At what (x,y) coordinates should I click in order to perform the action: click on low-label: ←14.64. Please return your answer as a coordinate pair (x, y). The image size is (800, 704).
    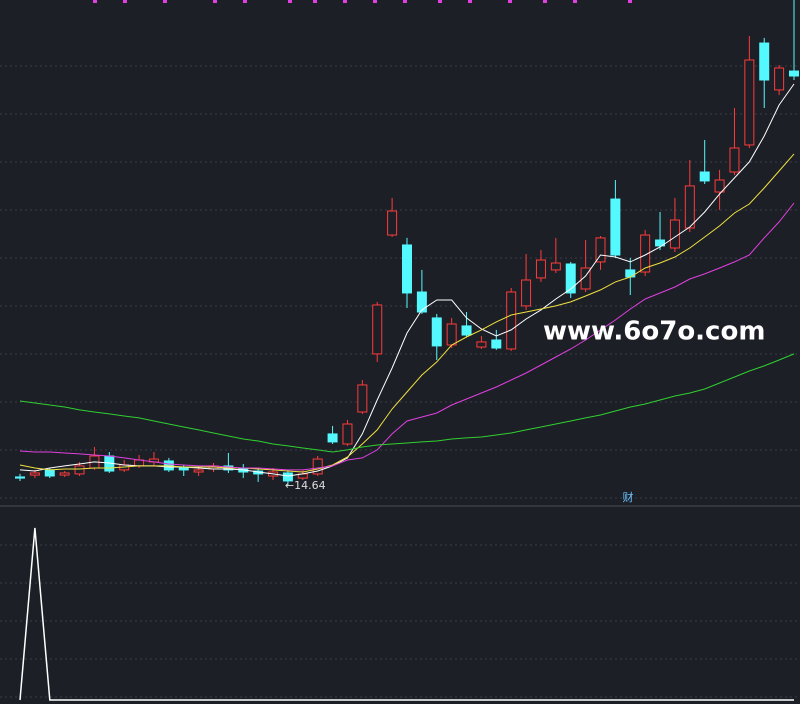
    Looking at the image, I should click on (305, 485).